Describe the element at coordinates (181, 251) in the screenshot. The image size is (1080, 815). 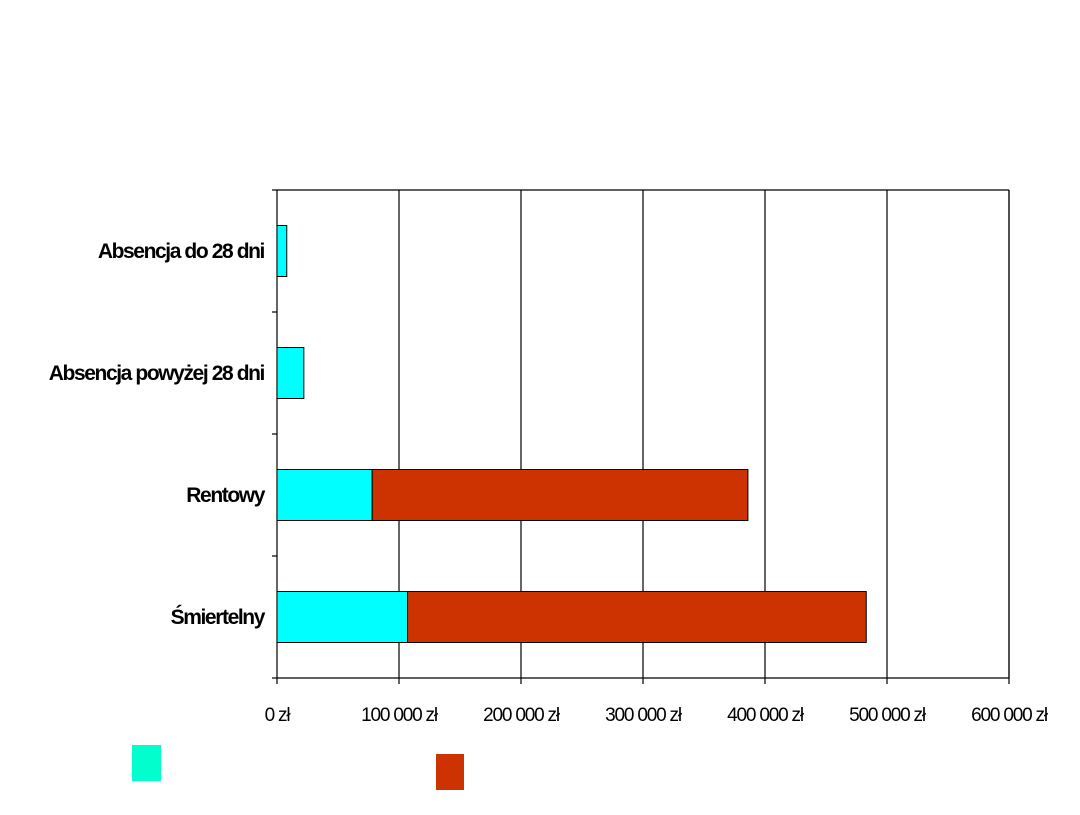
I see `category-label-0: Absencja do 28 dni` at that location.